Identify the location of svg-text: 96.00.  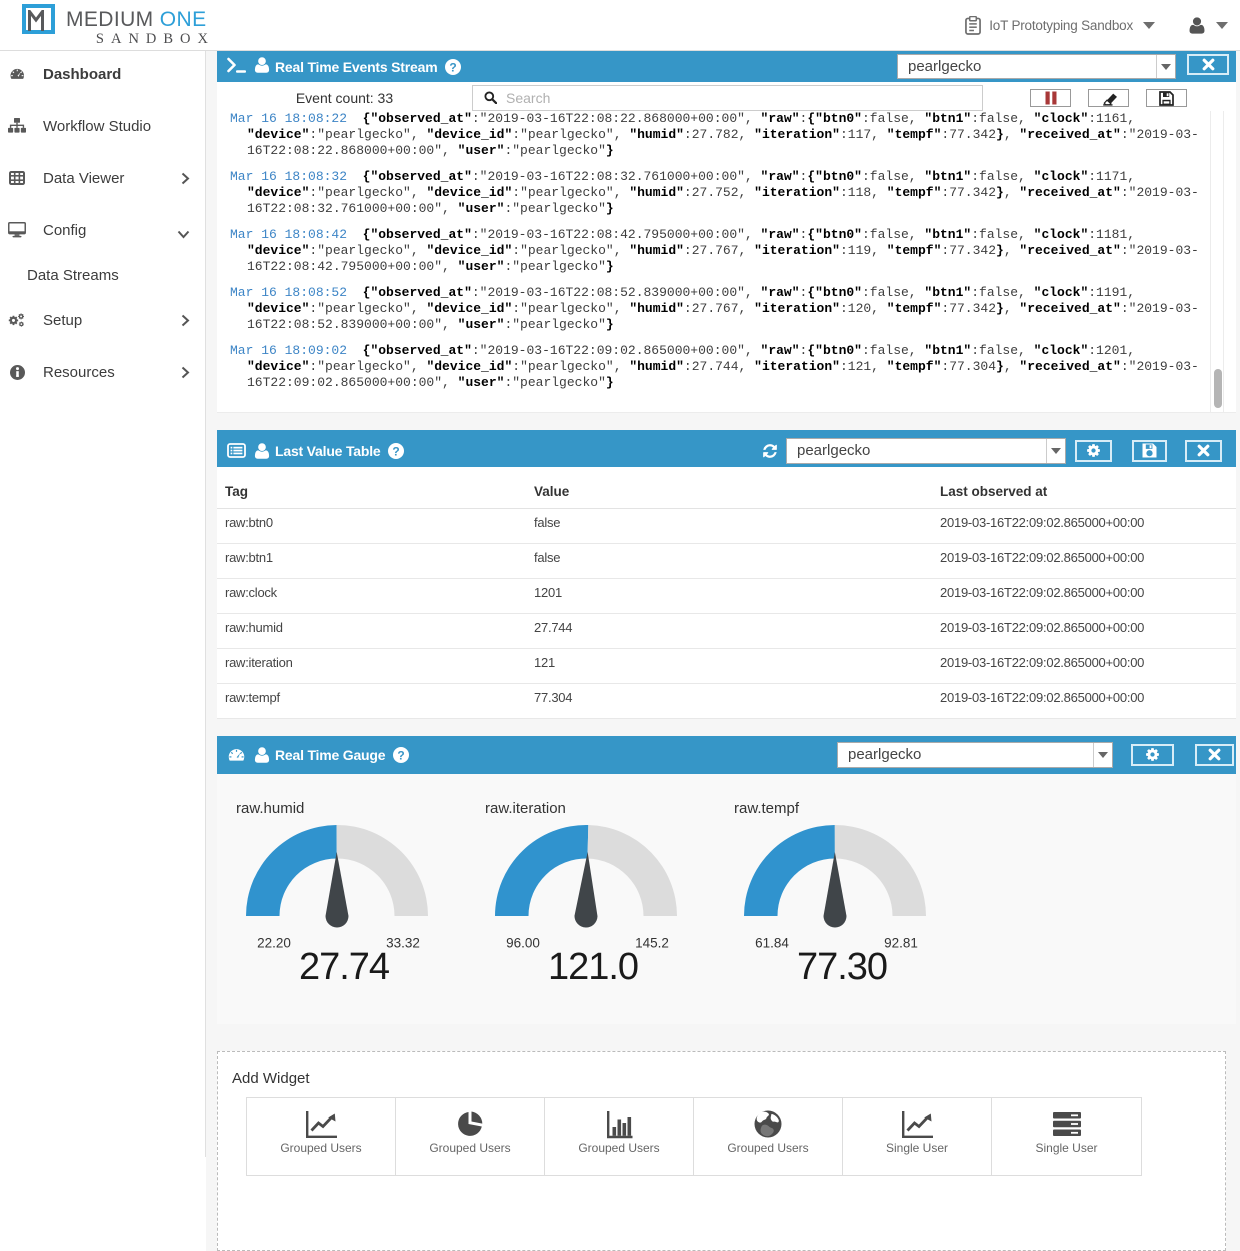
(523, 942).